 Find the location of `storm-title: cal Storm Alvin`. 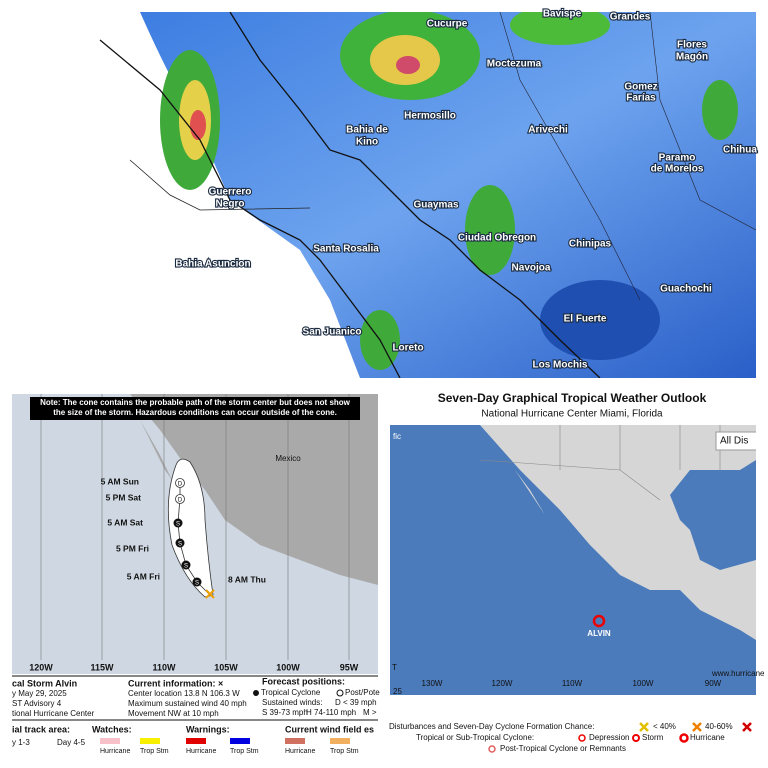

storm-title: cal Storm Alvin is located at coordinates (44, 683).